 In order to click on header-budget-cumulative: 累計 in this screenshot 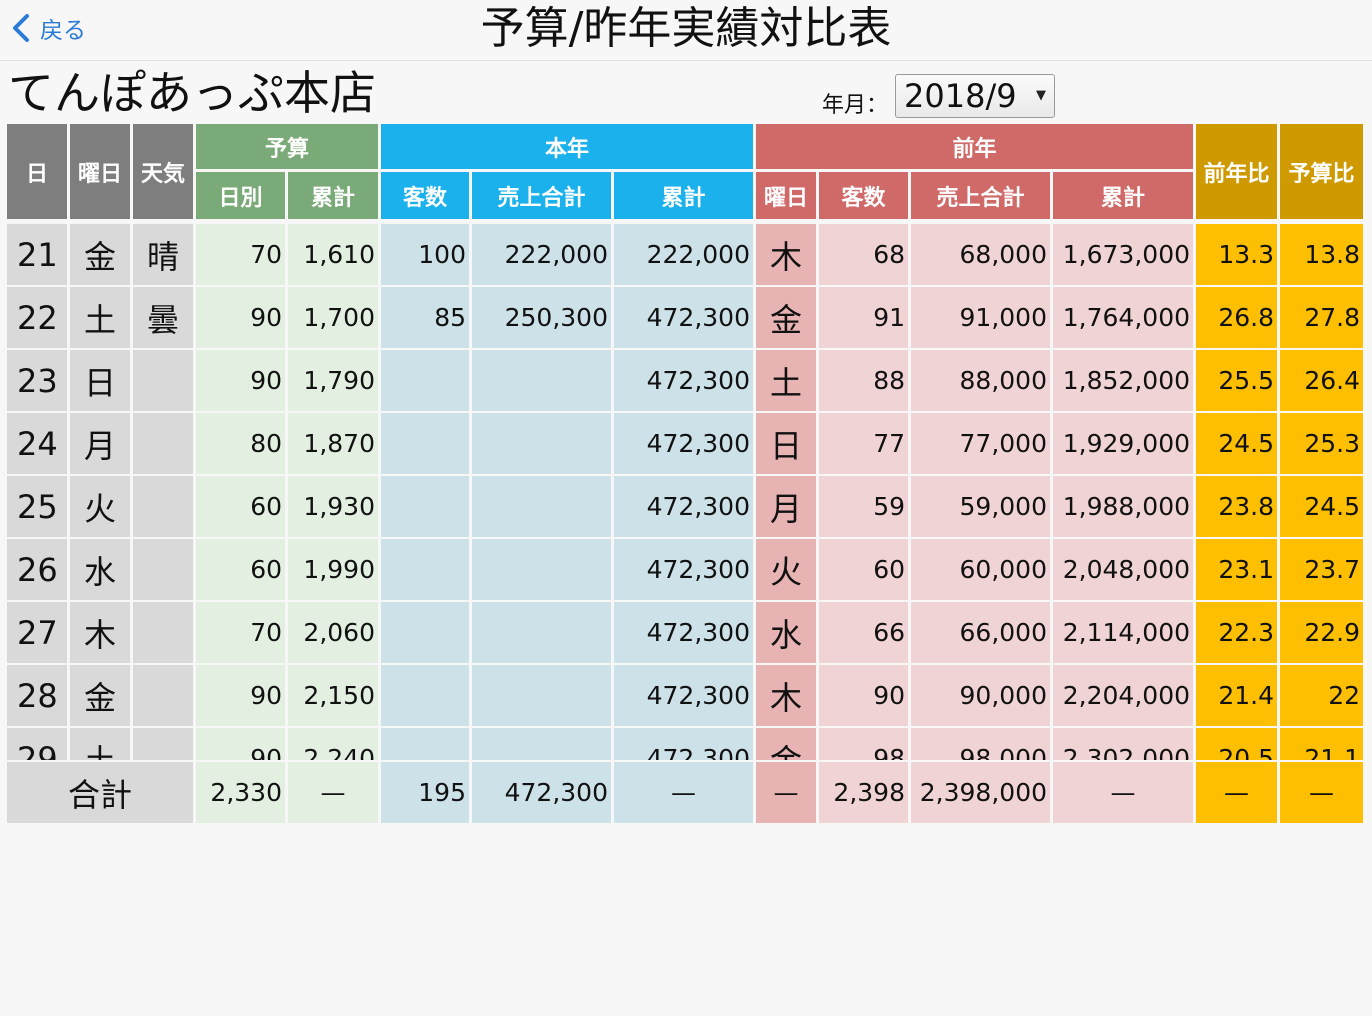, I will do `click(333, 195)`.